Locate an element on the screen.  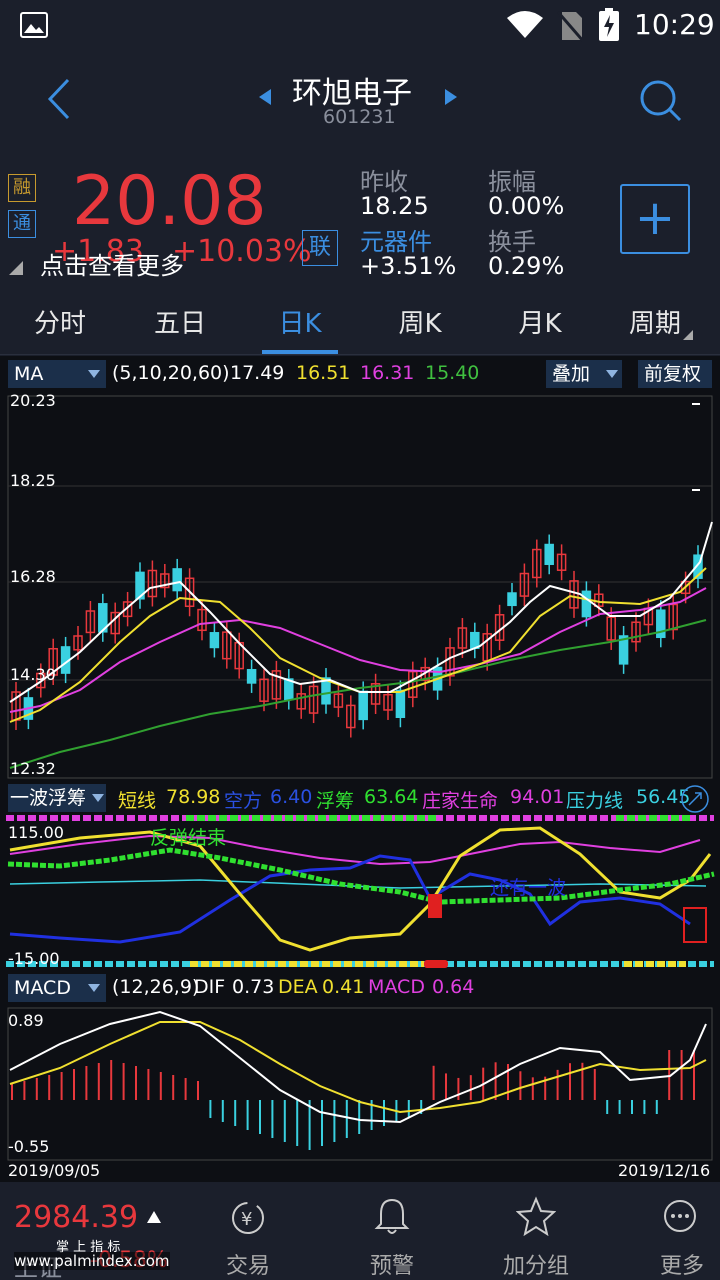
ind-top-value: 115.00 is located at coordinates (36, 832).